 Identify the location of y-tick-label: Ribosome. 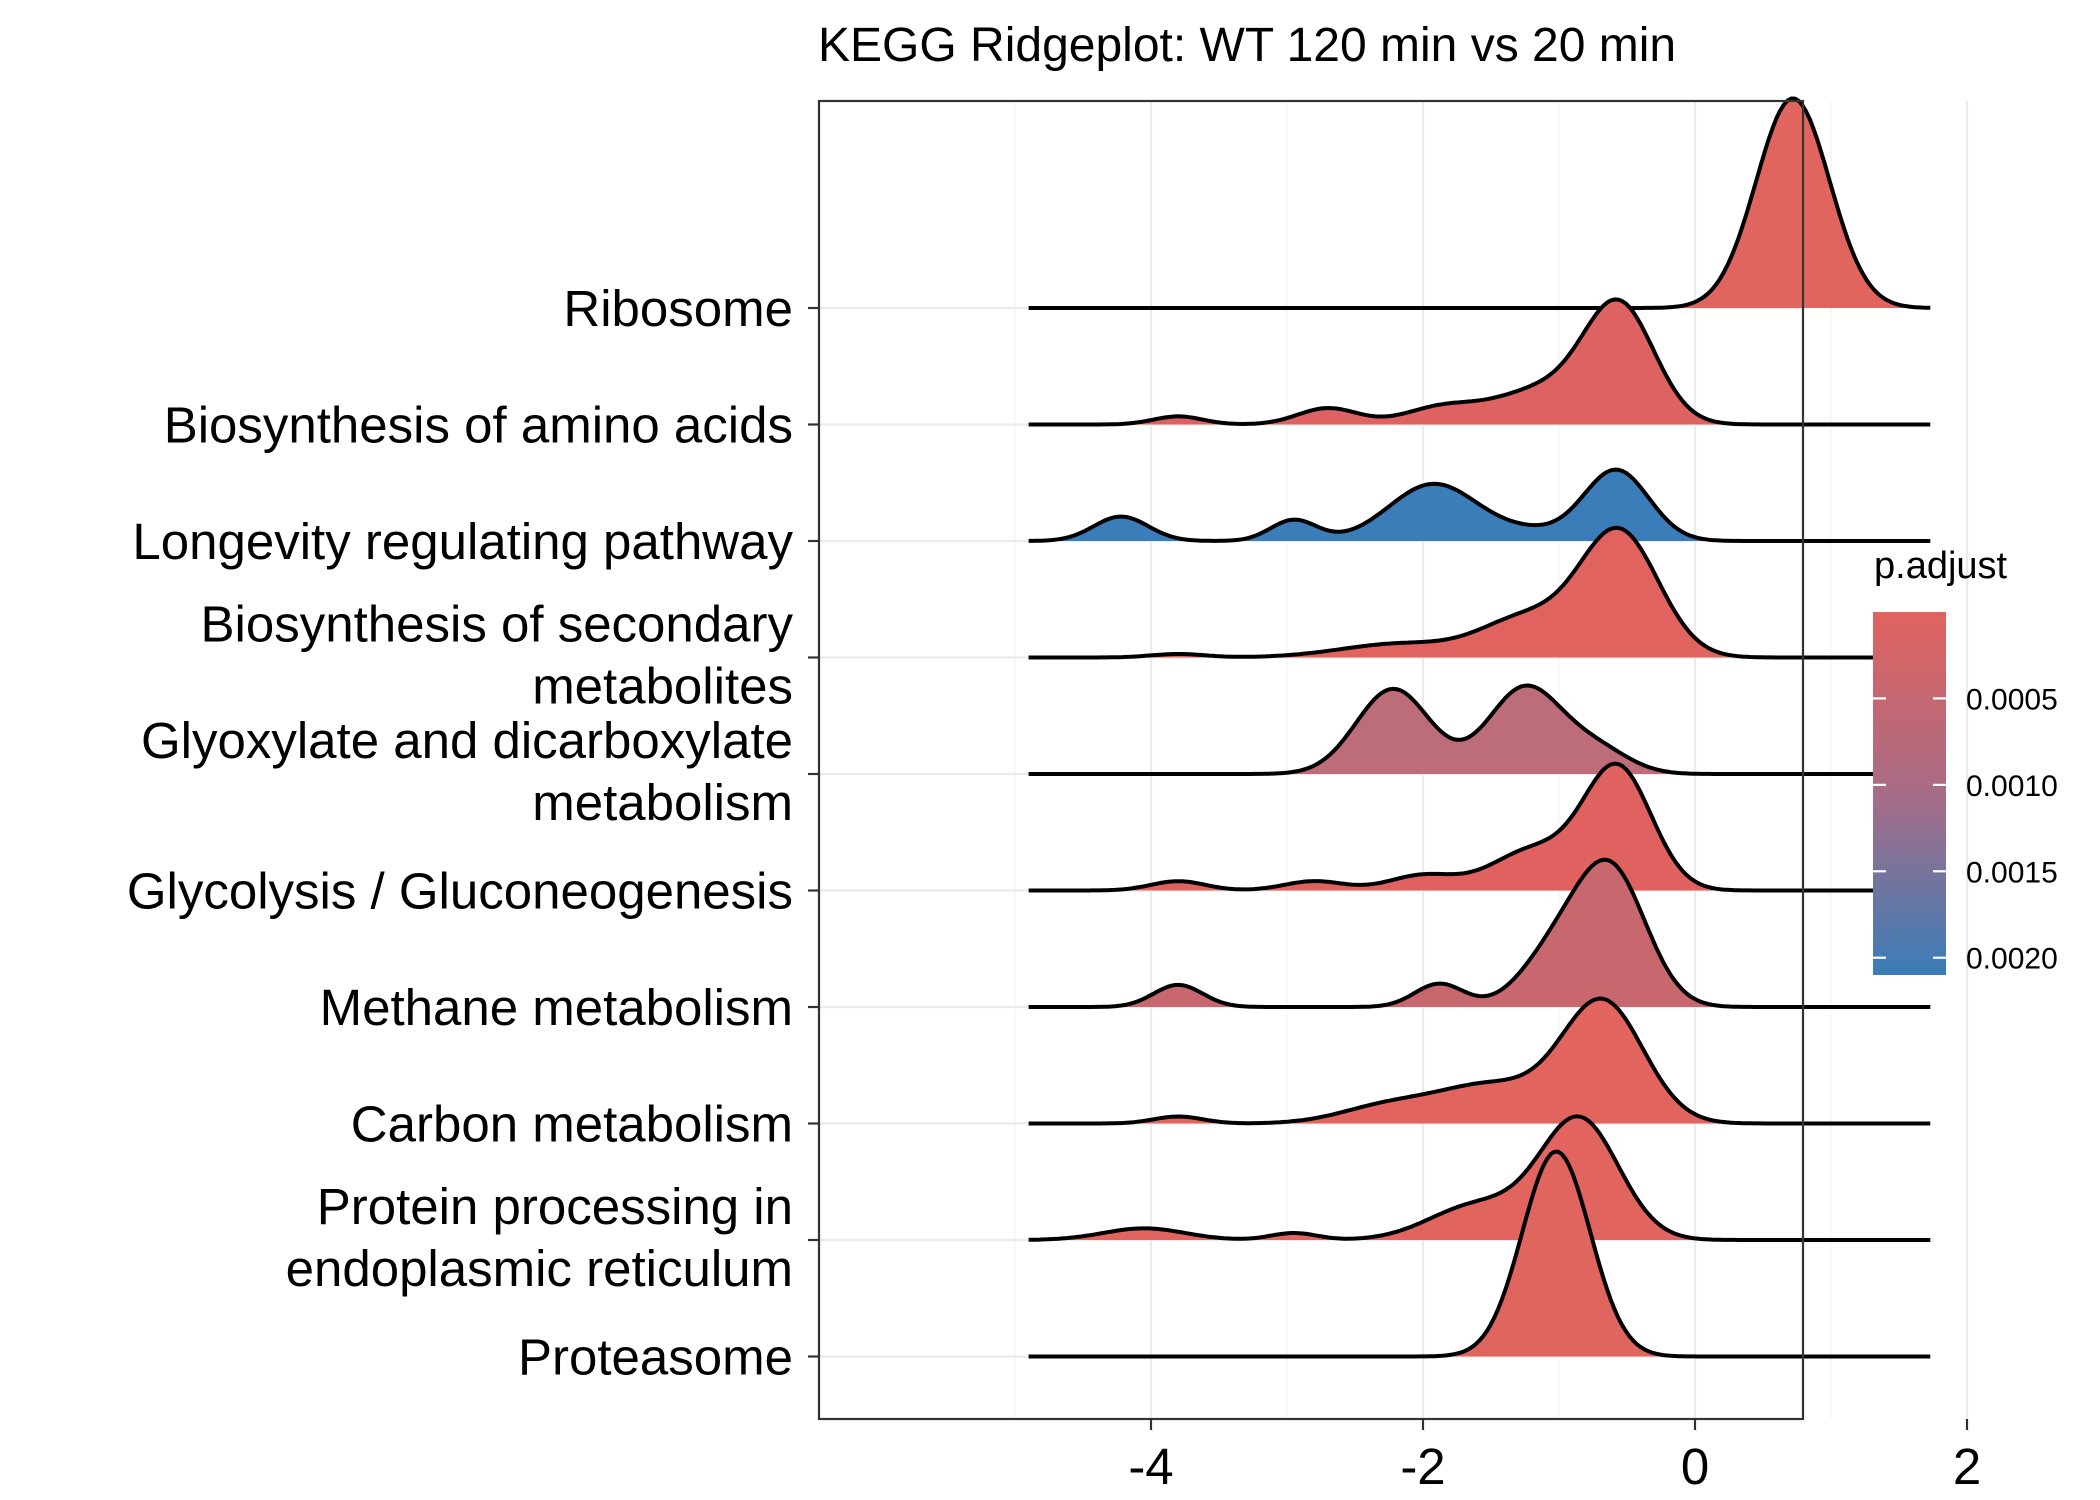
(678, 308).